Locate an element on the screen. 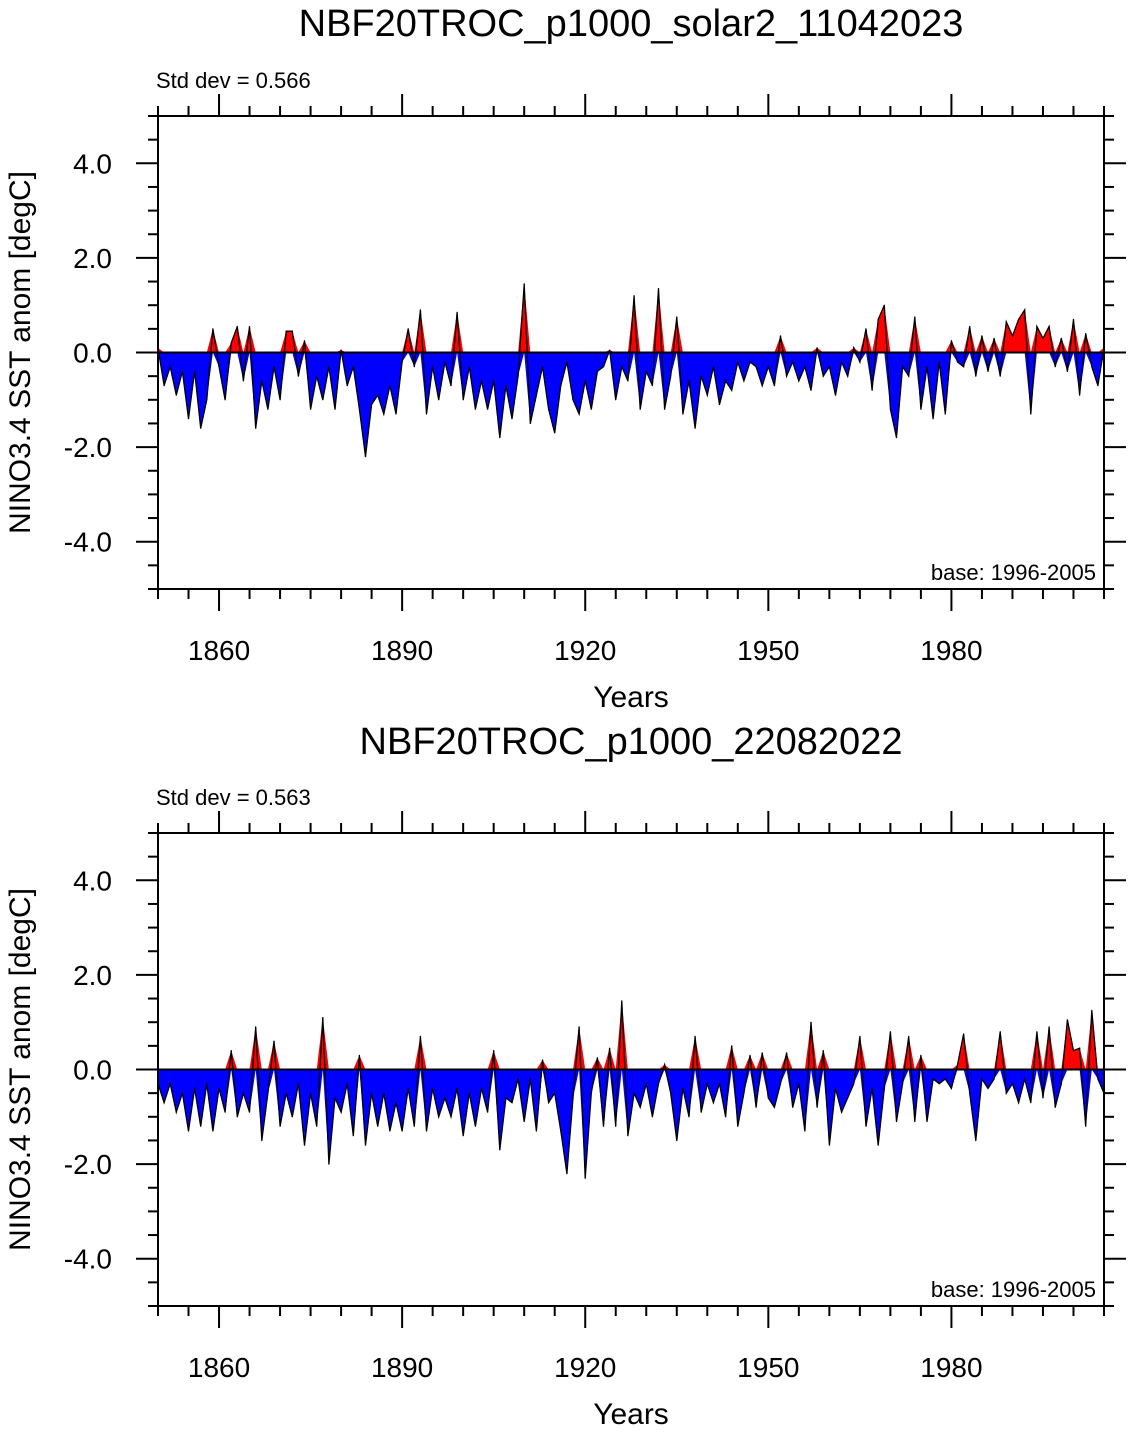  data-points is located at coordinates (631, 1089).